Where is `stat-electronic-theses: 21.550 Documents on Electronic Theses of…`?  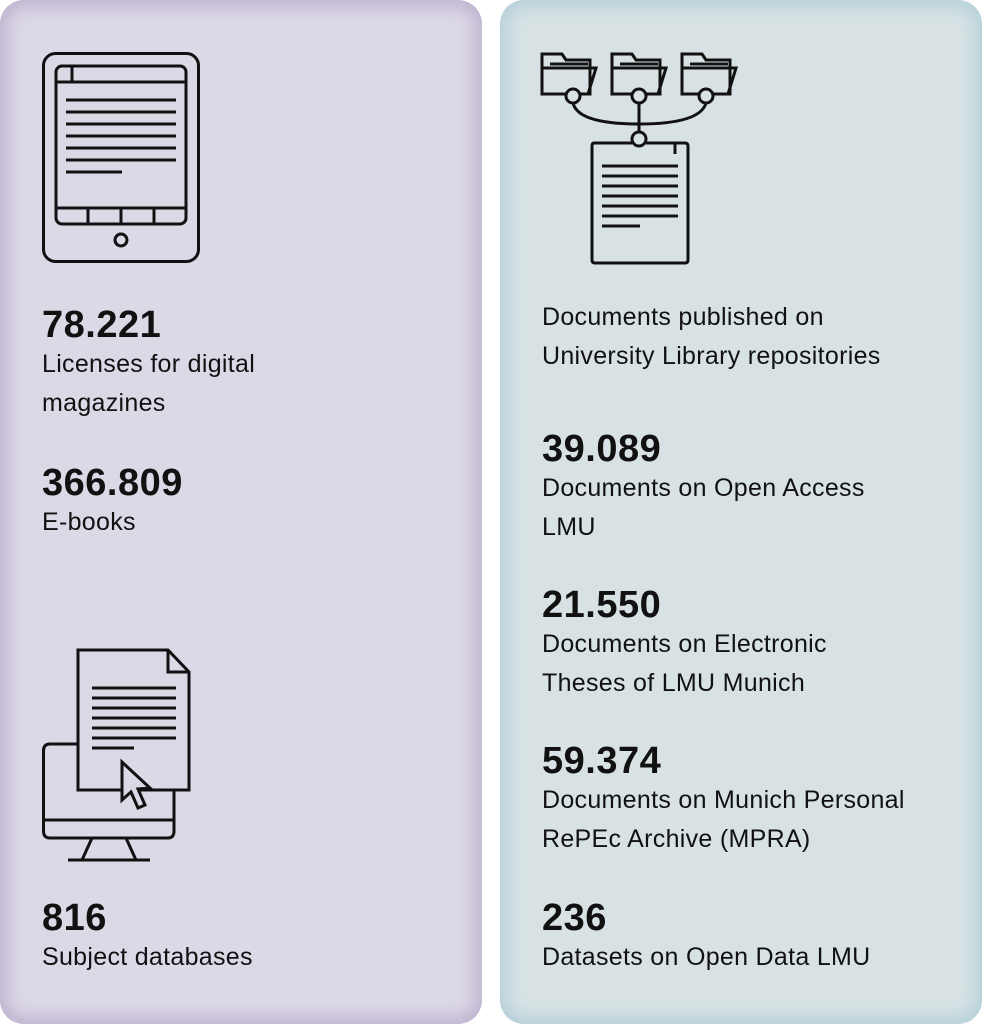 stat-electronic-theses: 21.550 Documents on Electronic Theses of… is located at coordinates (684, 644).